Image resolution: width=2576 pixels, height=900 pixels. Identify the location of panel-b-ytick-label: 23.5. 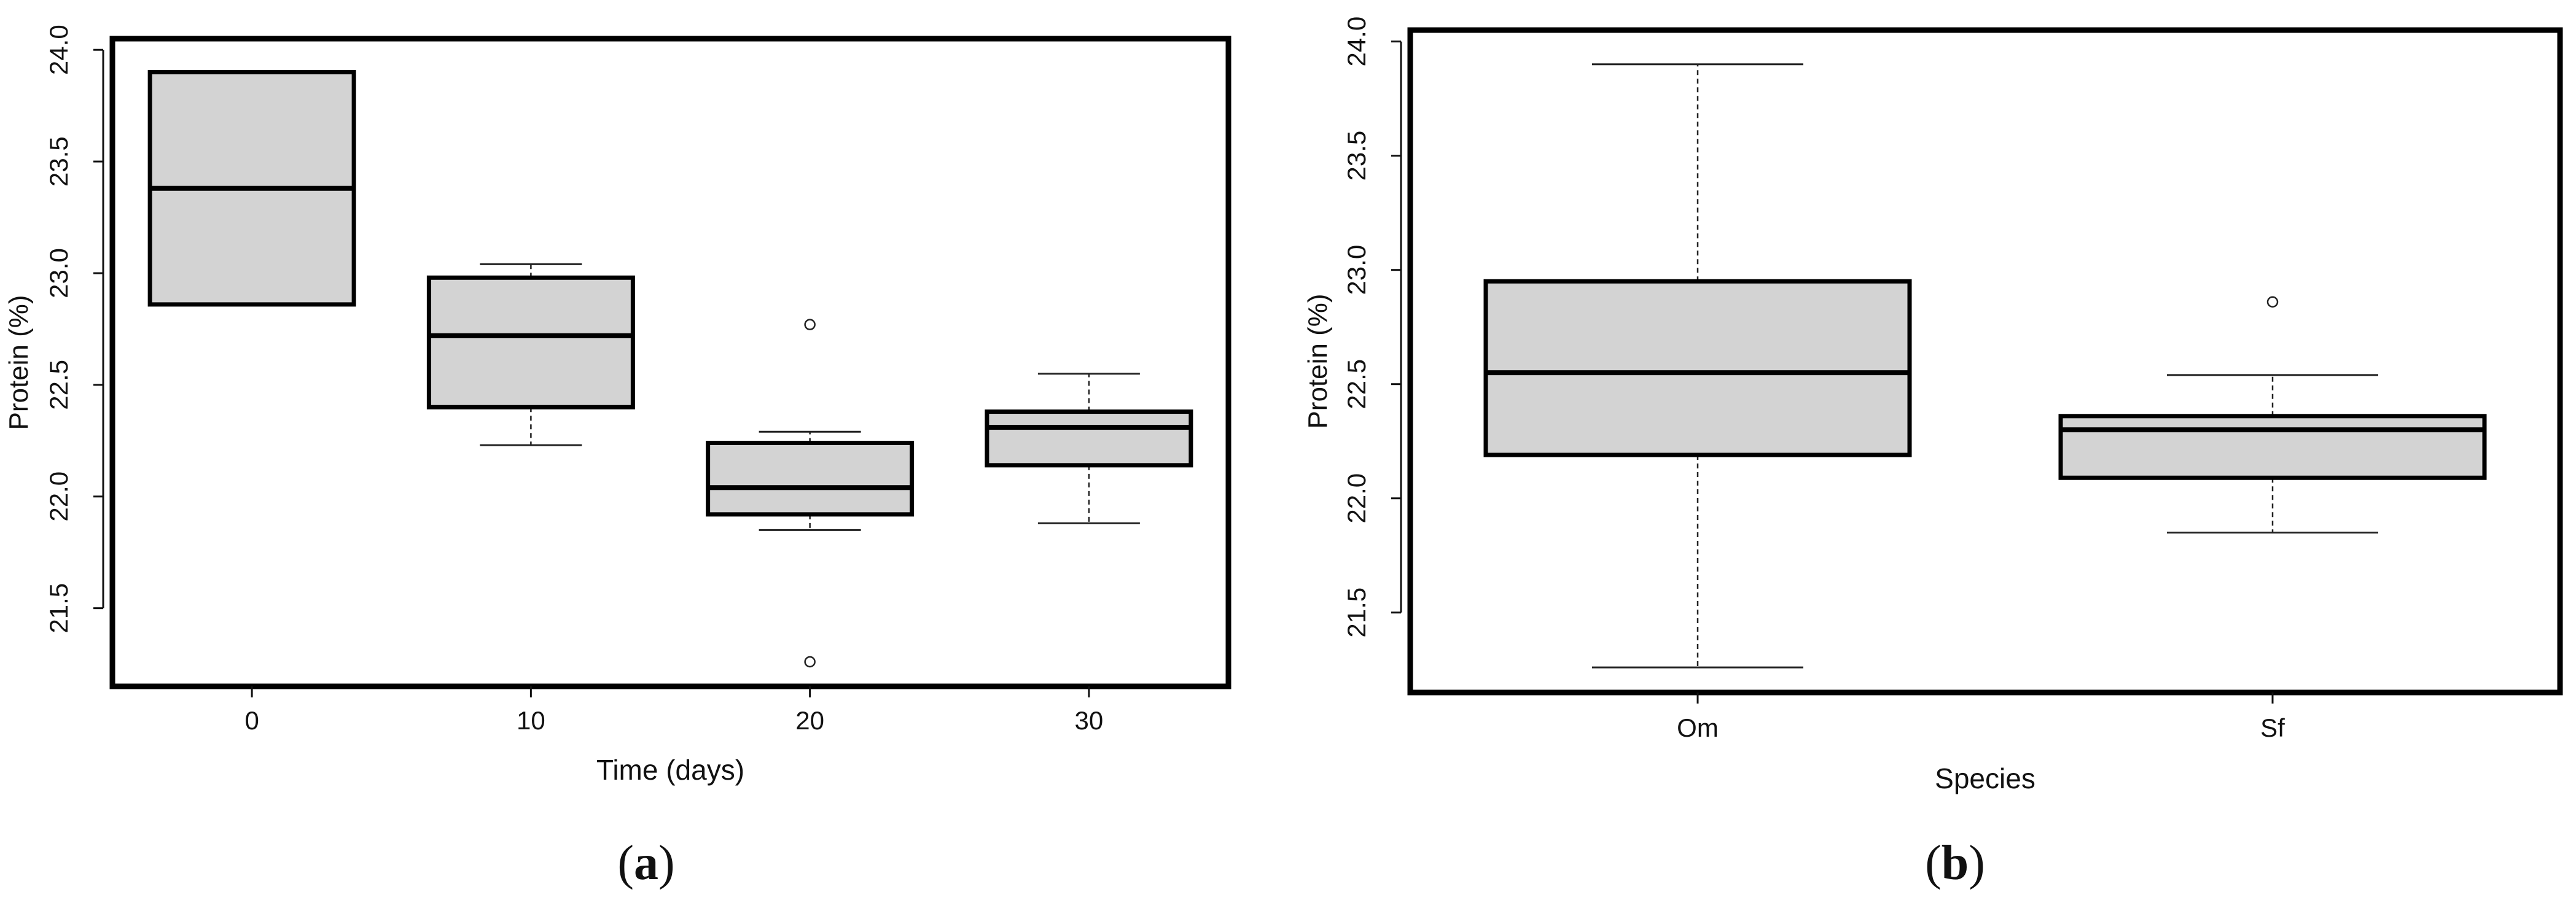
(1356, 156).